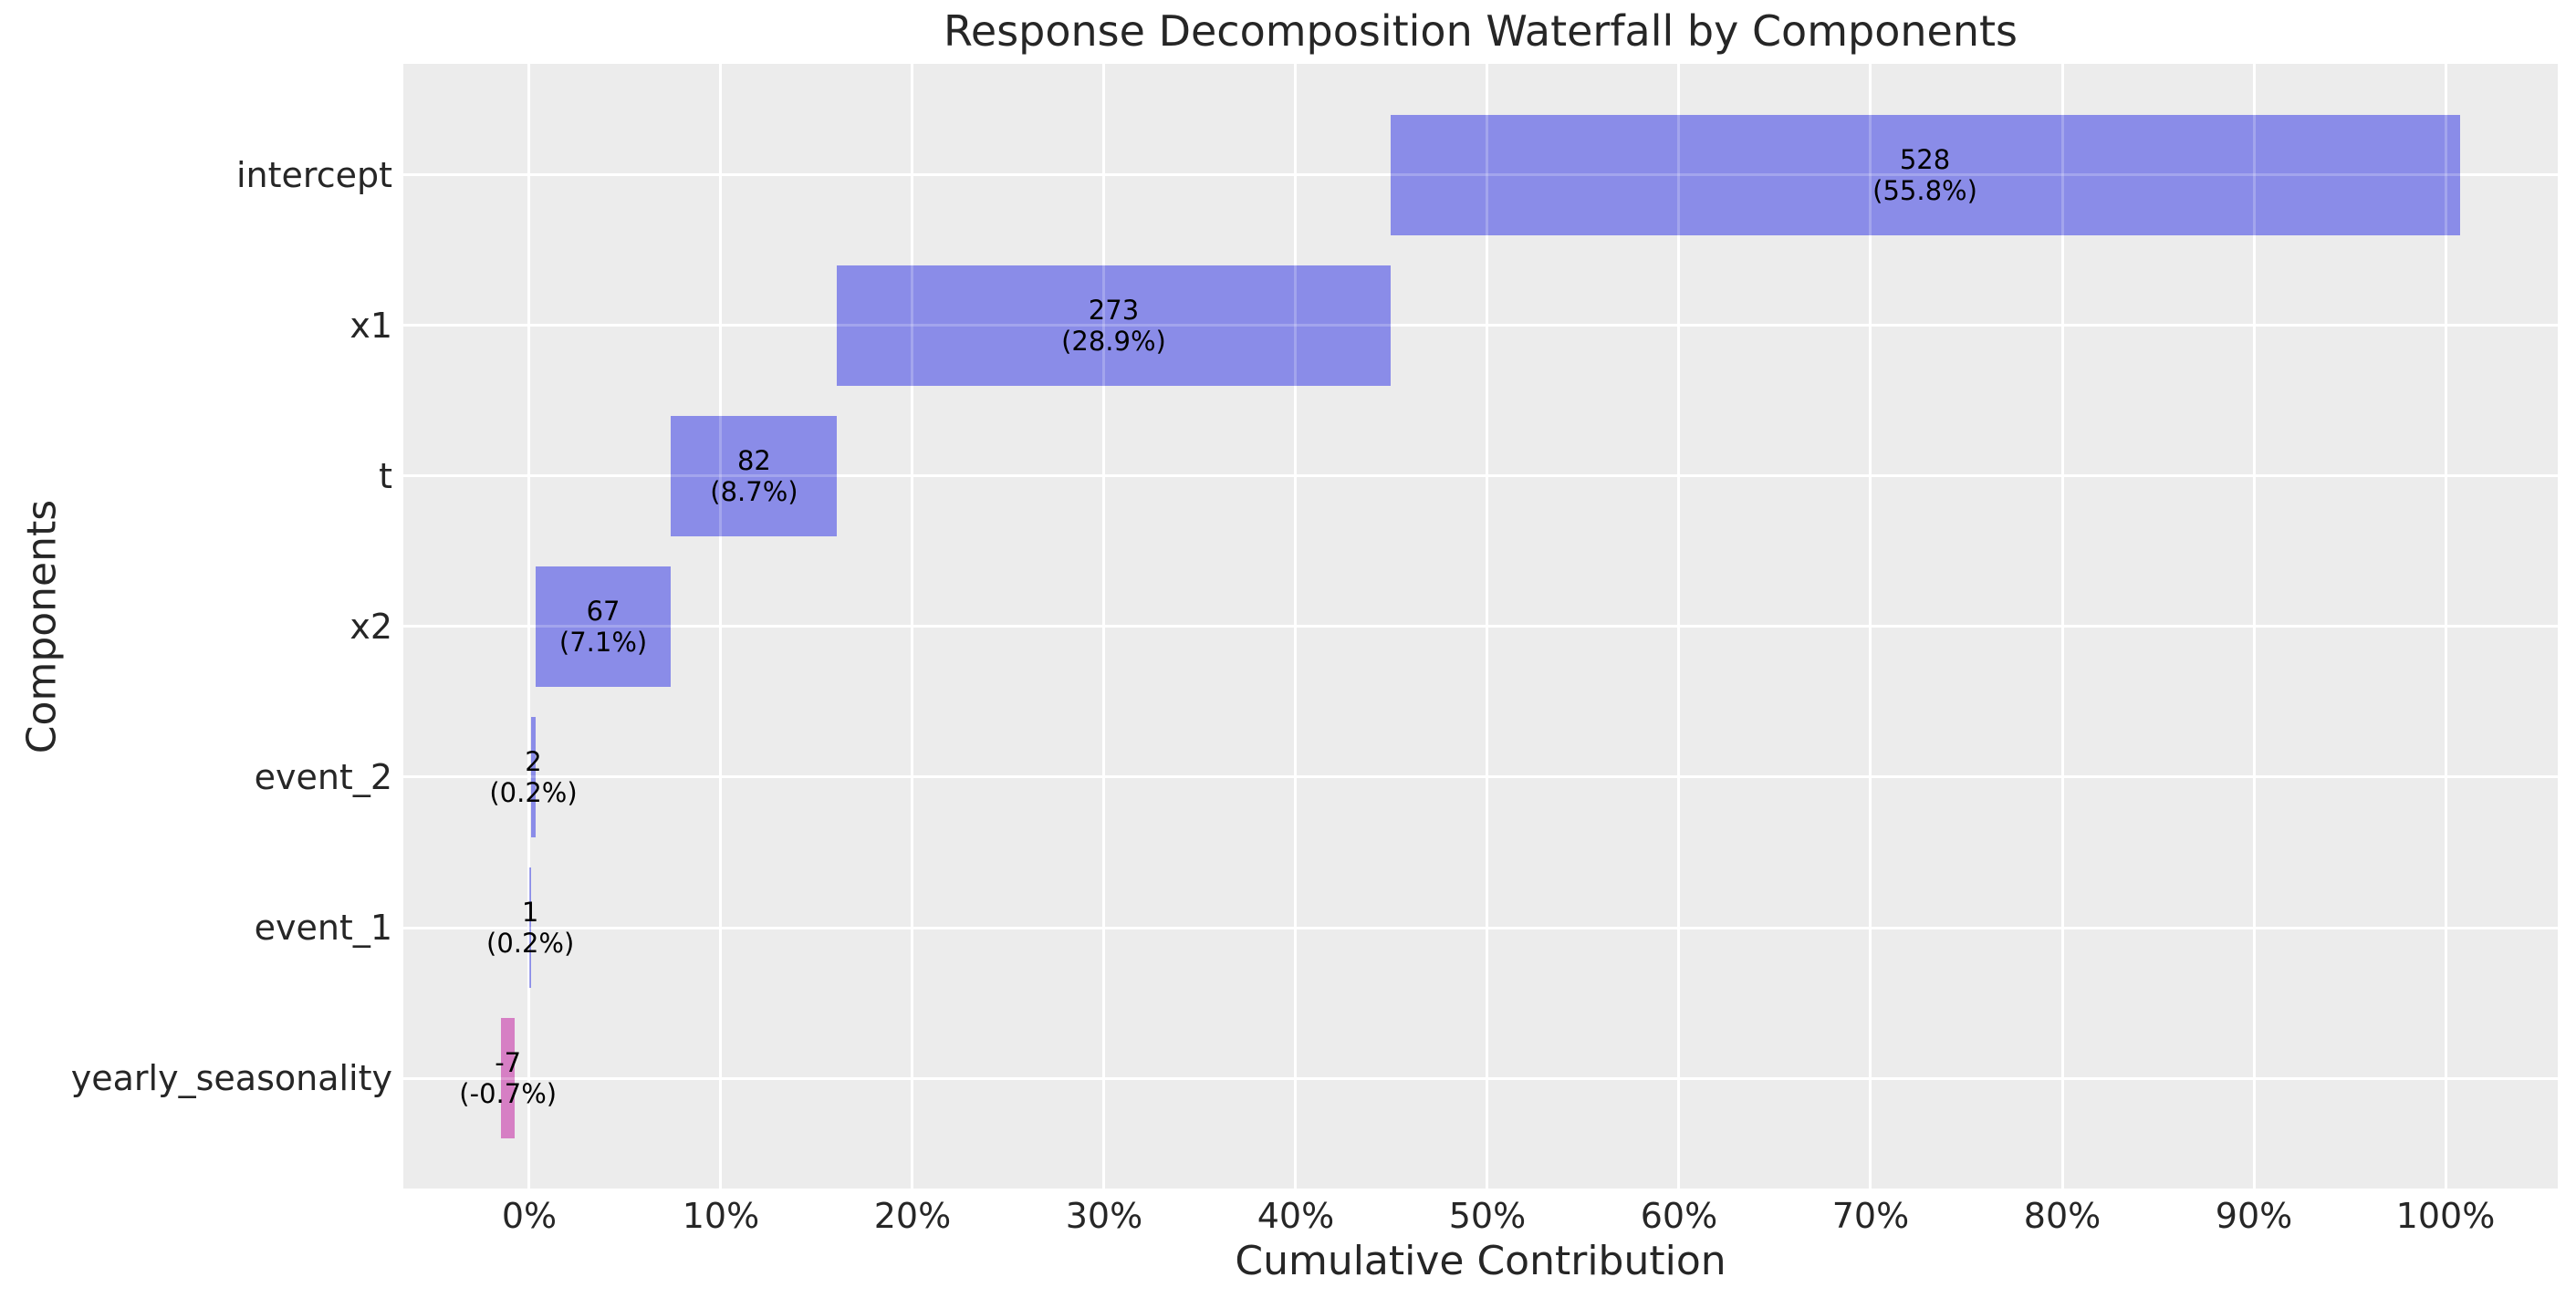  What do you see at coordinates (323, 776) in the screenshot?
I see `y-tick-label-event_2: event_2` at bounding box center [323, 776].